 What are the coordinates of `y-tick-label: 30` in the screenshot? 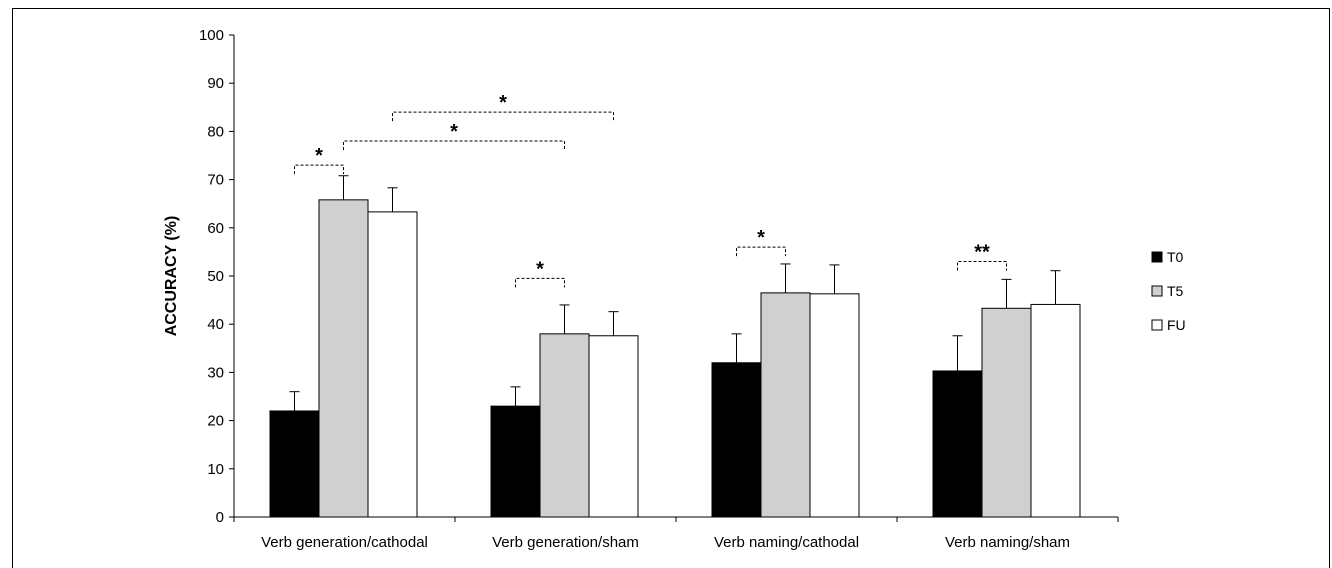 It's located at (215, 372).